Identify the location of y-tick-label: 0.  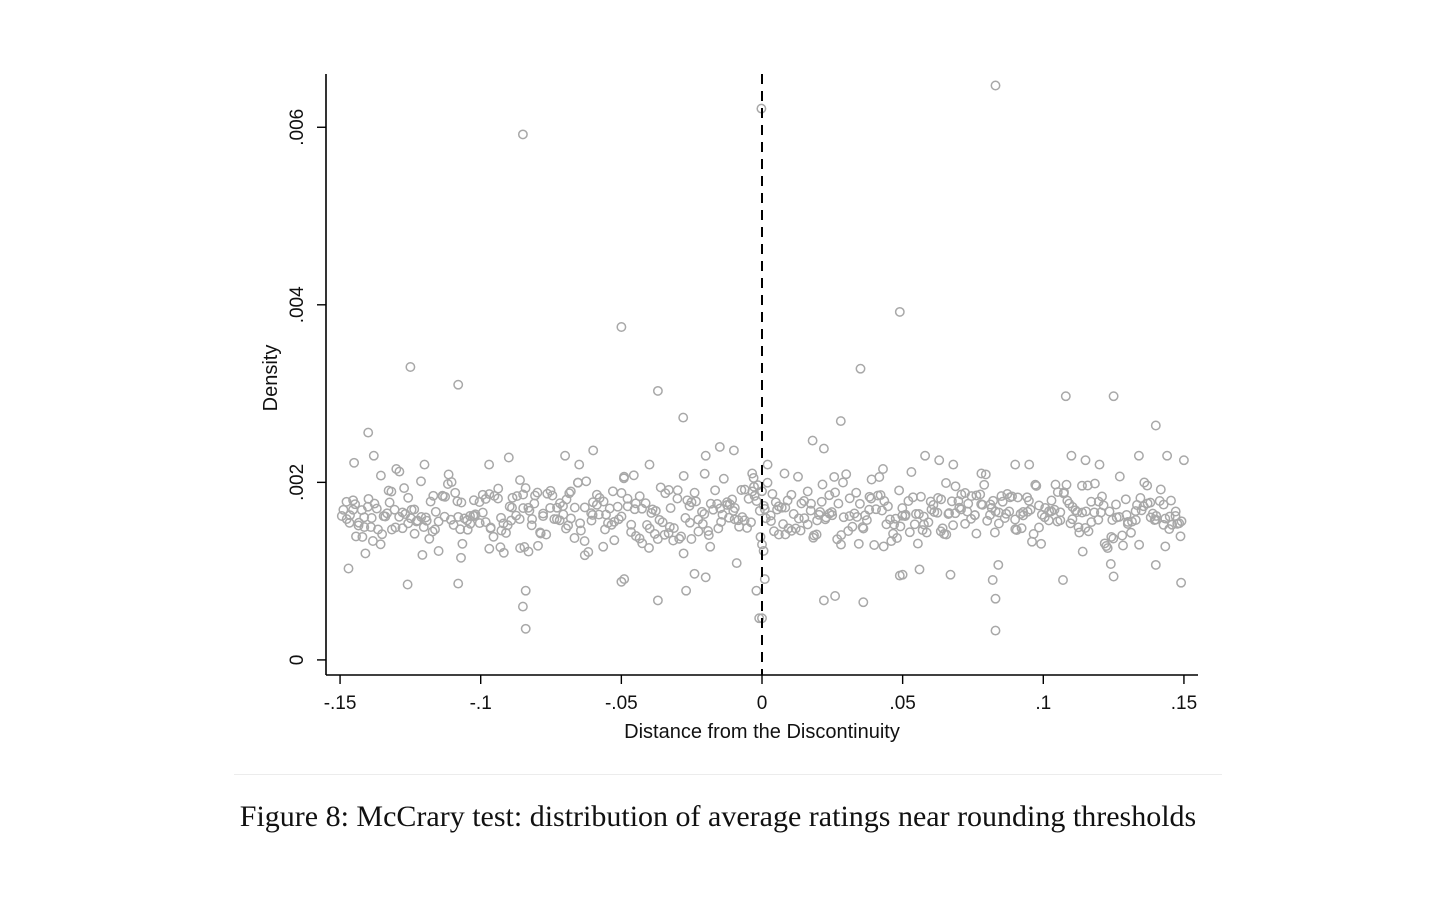
(297, 660).